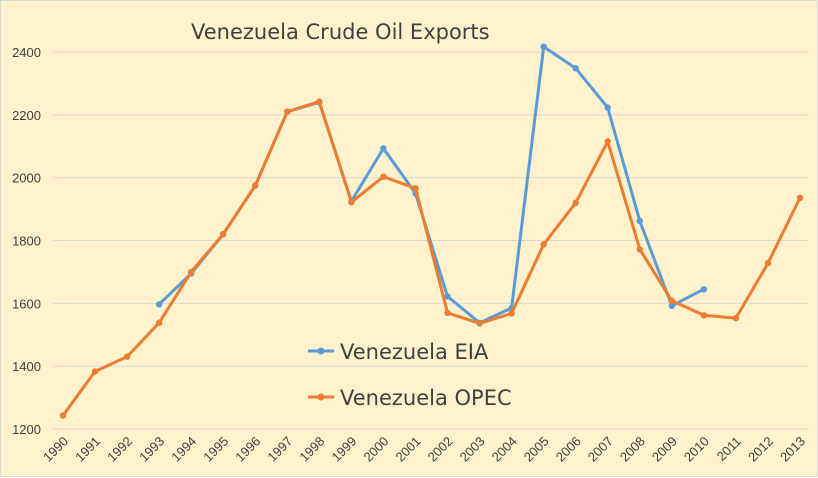  What do you see at coordinates (410, 375) in the screenshot?
I see `legend: Venezuela EIA Venezuela OPEC` at bounding box center [410, 375].